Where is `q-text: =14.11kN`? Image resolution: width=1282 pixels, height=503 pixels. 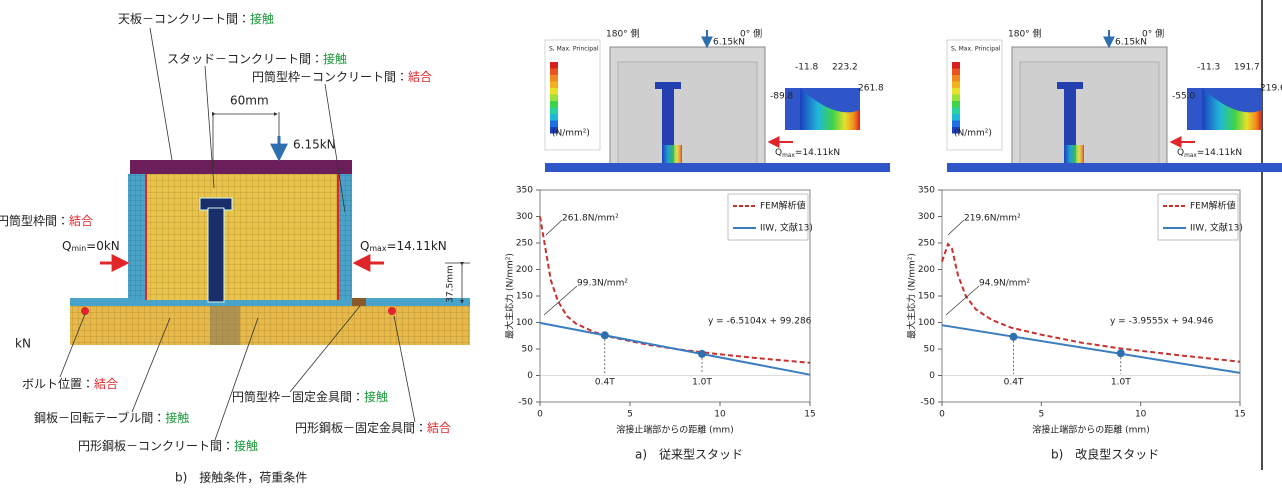 q-text: =14.11kN is located at coordinates (1219, 153).